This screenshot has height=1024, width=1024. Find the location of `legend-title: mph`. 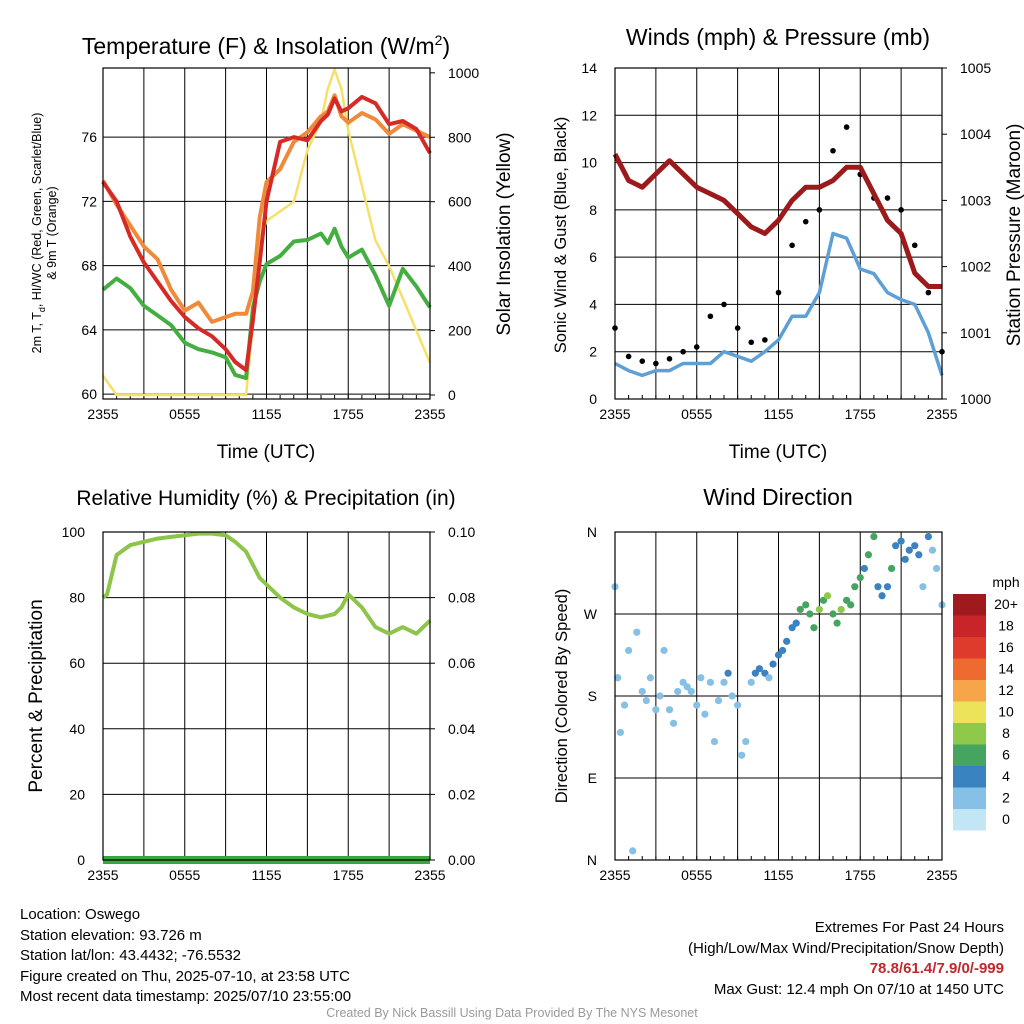

legend-title: mph is located at coordinates (1005, 582).